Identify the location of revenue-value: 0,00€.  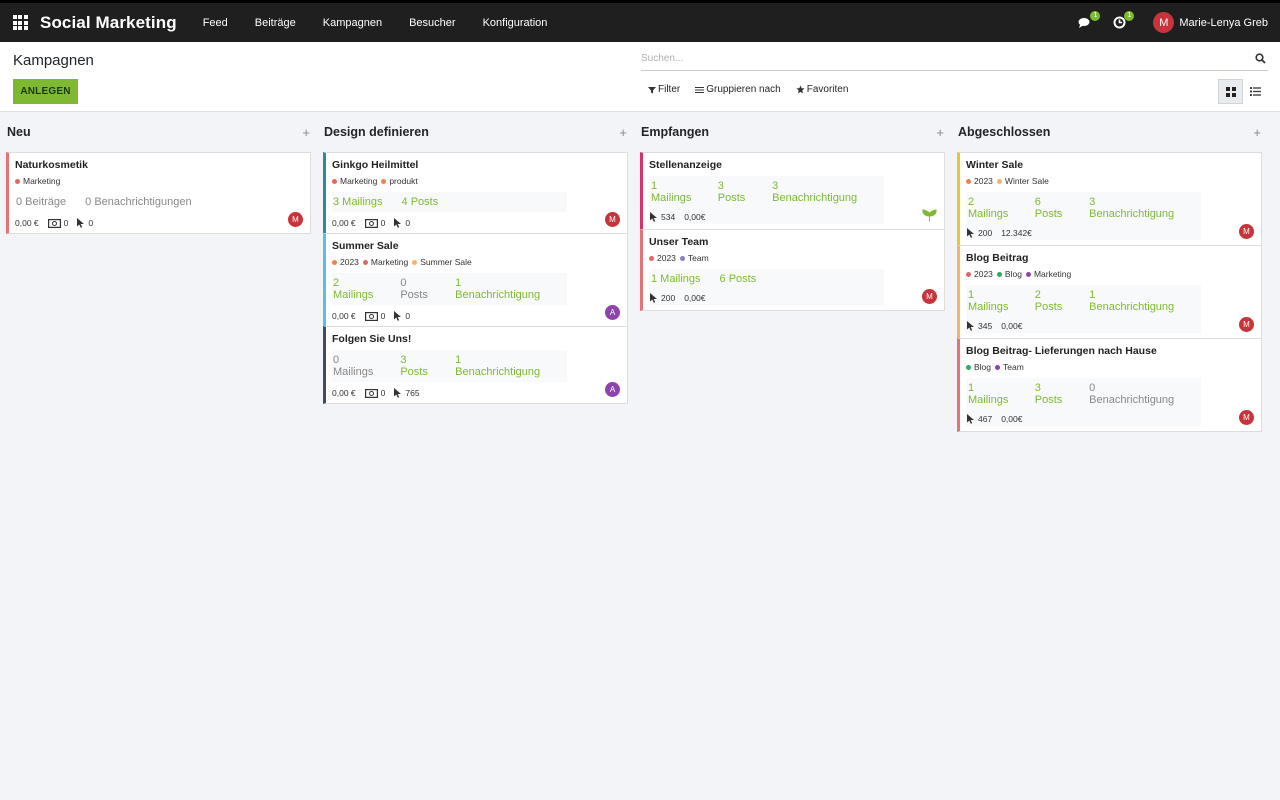
(695, 298).